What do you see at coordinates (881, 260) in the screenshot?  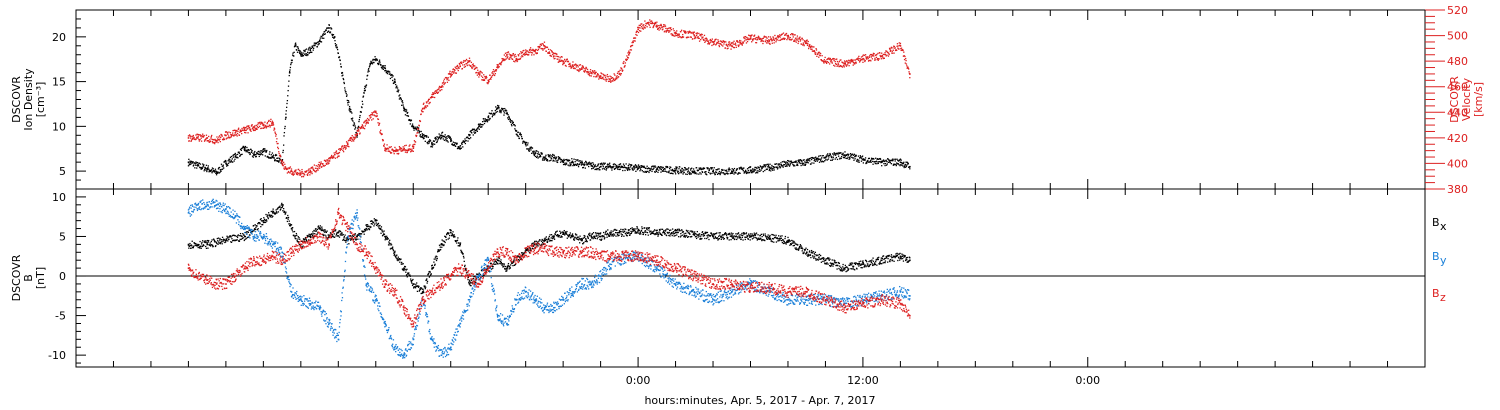 I see `bx-point` at bounding box center [881, 260].